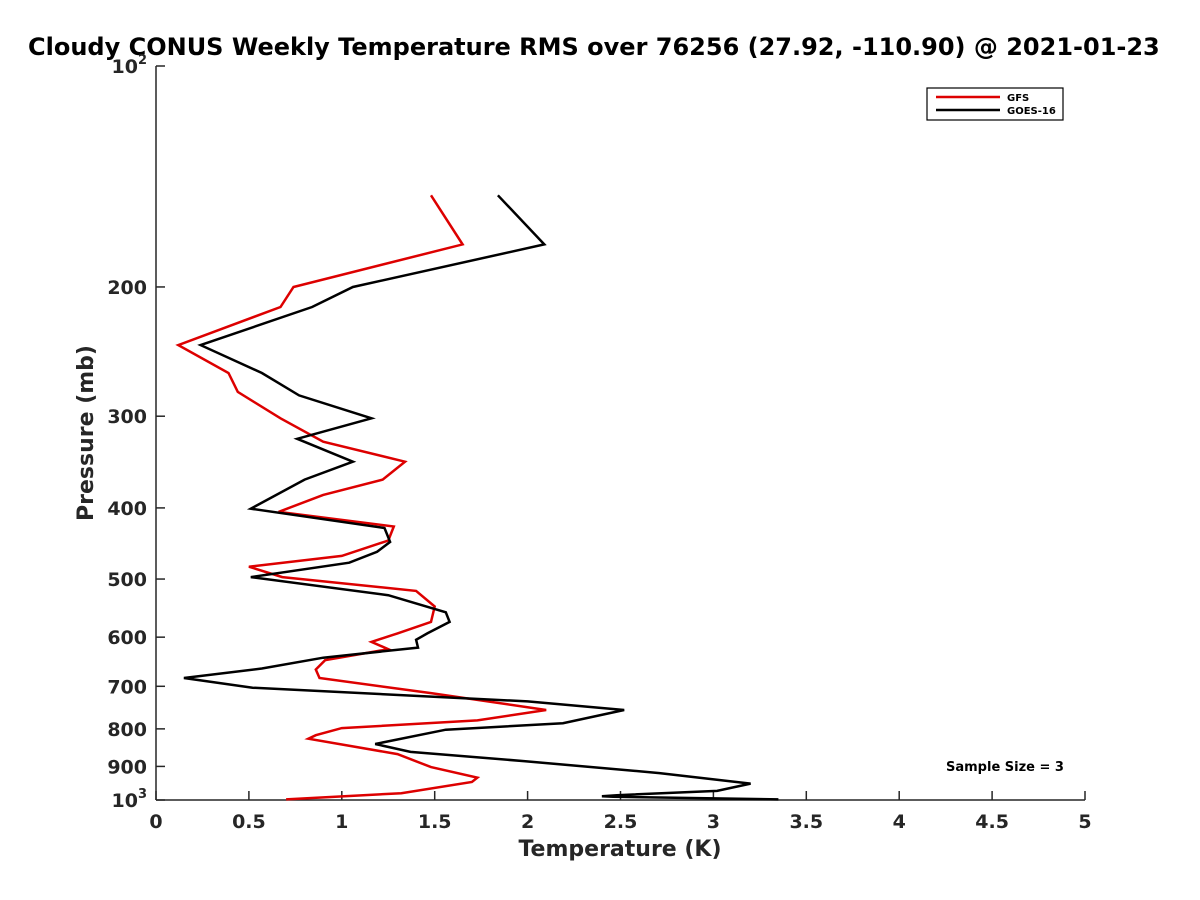  Describe the element at coordinates (341, 822) in the screenshot. I see `x-tick-label: 1` at that location.